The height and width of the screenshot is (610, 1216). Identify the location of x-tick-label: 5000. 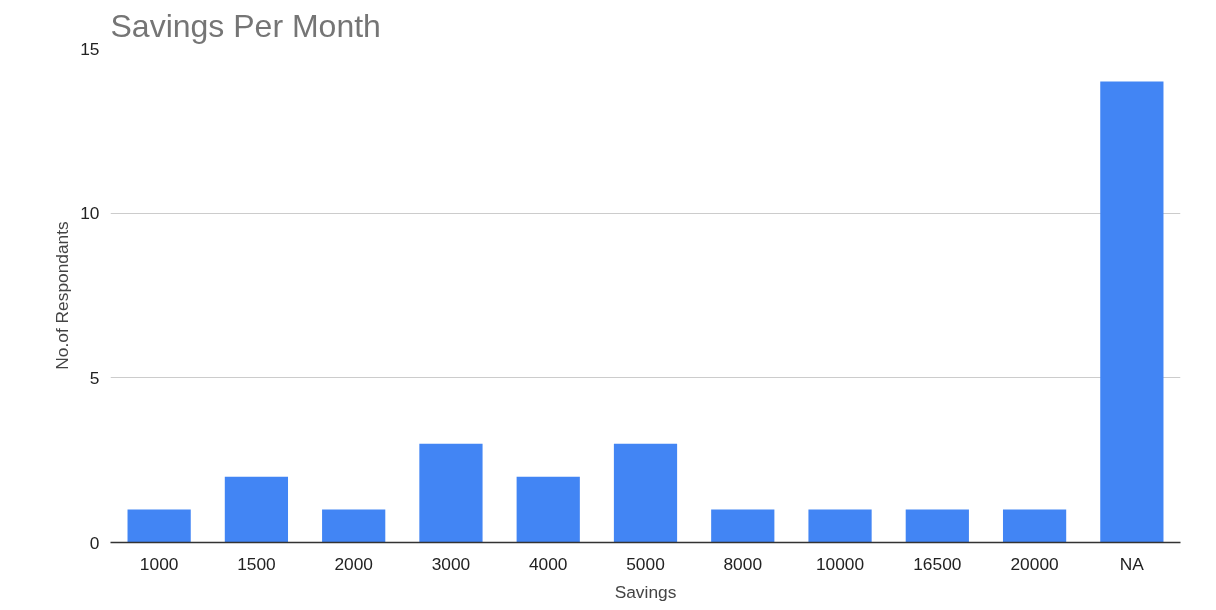
(645, 563).